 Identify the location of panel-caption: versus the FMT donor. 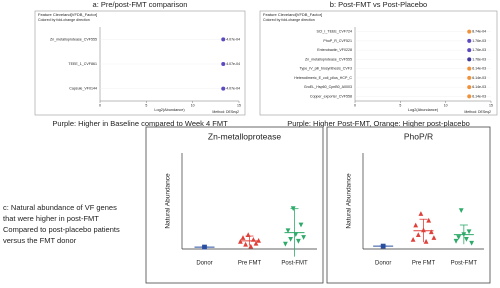
(40, 240).